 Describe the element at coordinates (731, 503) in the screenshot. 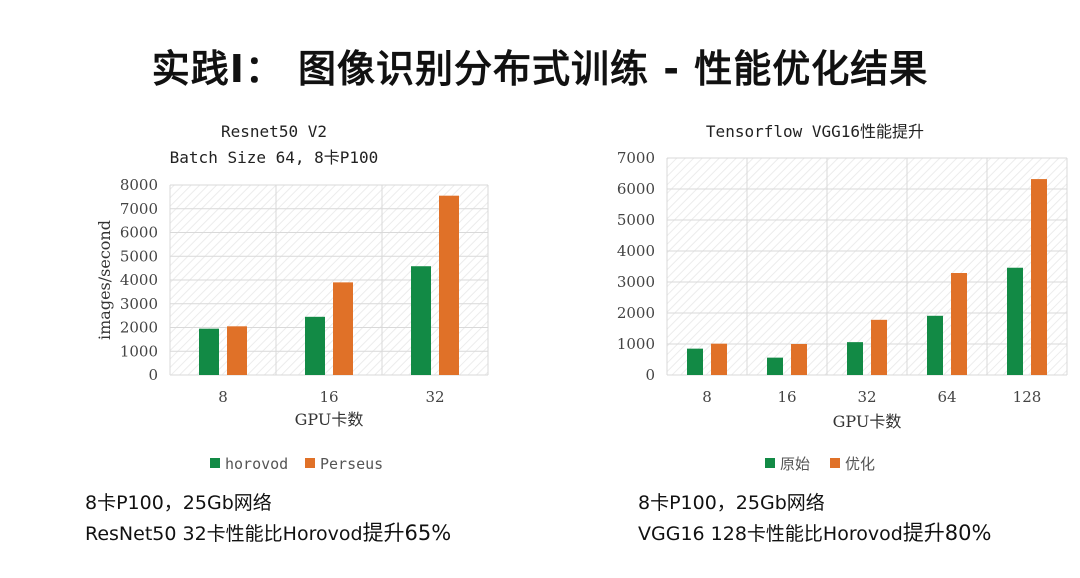

I see `right-note-line1: 8卡P100，25Gb网络` at that location.